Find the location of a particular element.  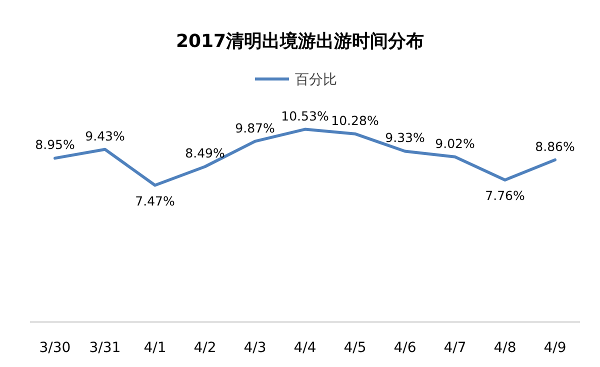

x-tick-label: 4/7 is located at coordinates (455, 348).